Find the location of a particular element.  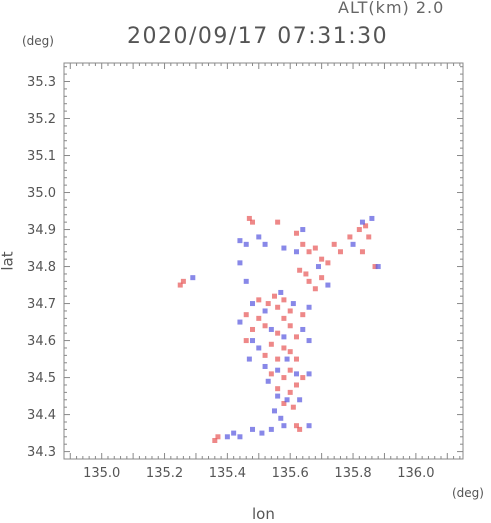

y-tick-label: 34.6 is located at coordinates (41, 341).